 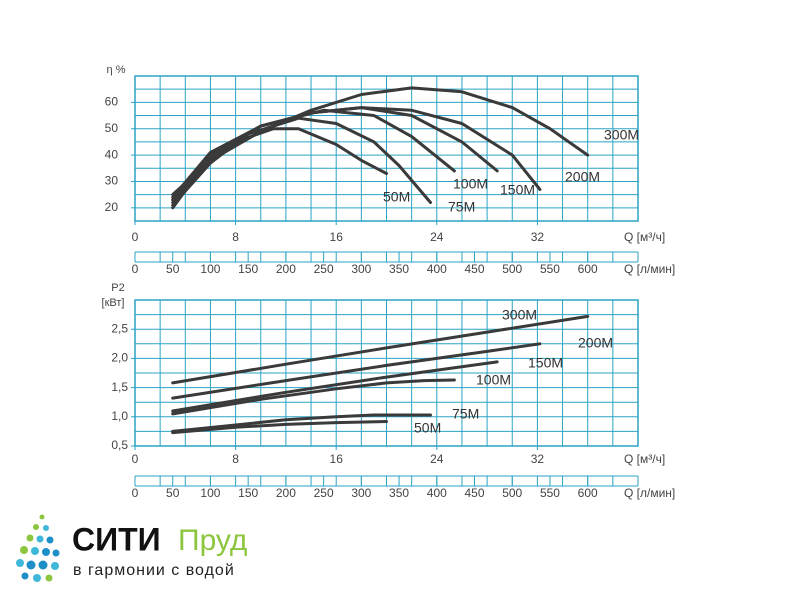 What do you see at coordinates (119, 358) in the screenshot?
I see `y-tick-label: 2,0` at bounding box center [119, 358].